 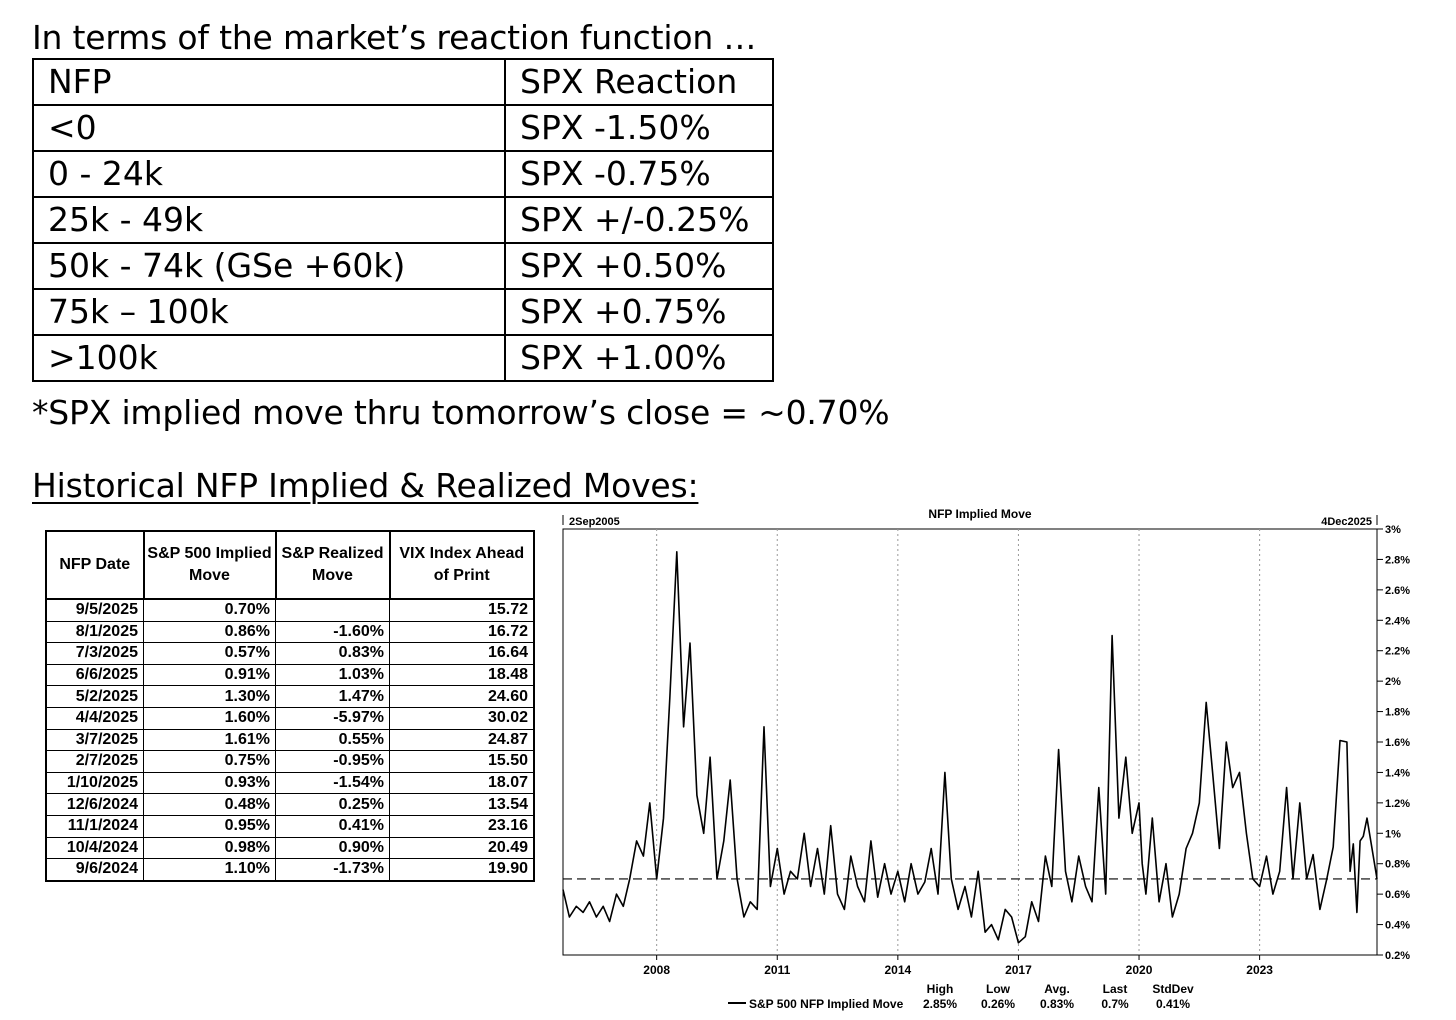 What do you see at coordinates (94, 632) in the screenshot?
I see `history-cell: 8/1/2025` at bounding box center [94, 632].